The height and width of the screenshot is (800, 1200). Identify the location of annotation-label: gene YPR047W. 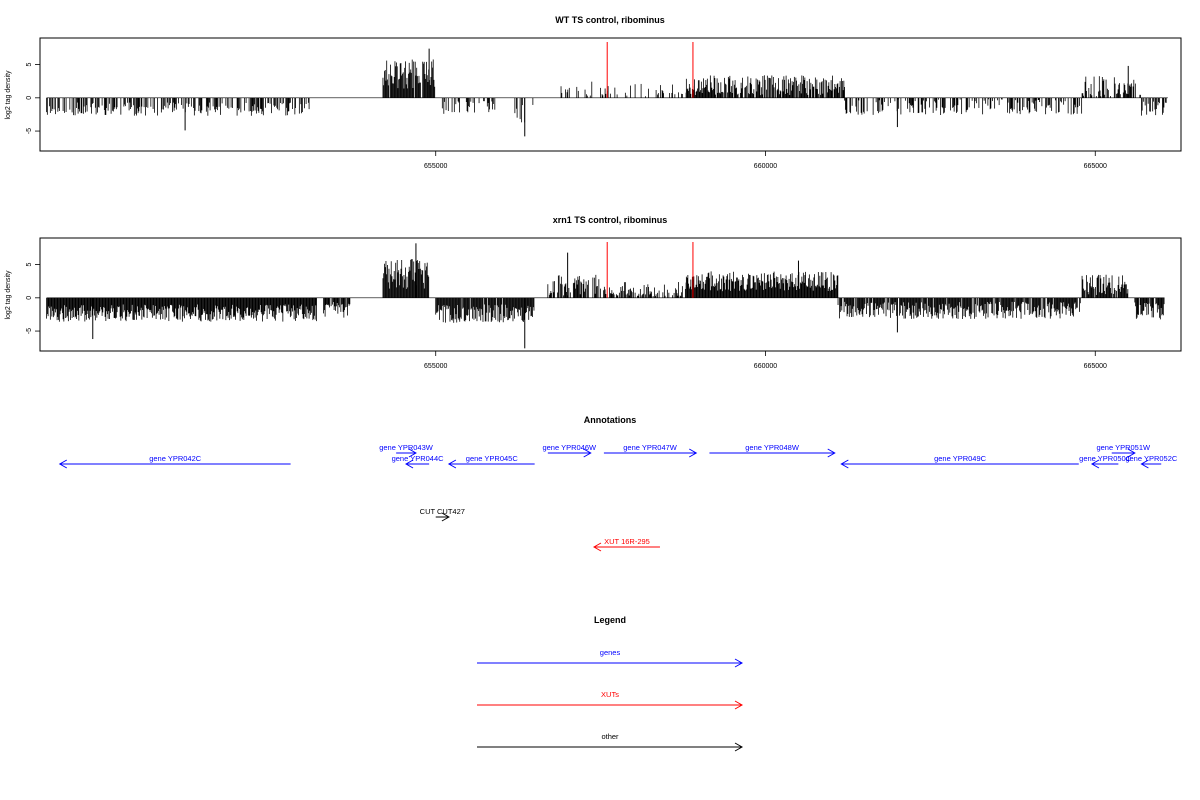
(650, 447).